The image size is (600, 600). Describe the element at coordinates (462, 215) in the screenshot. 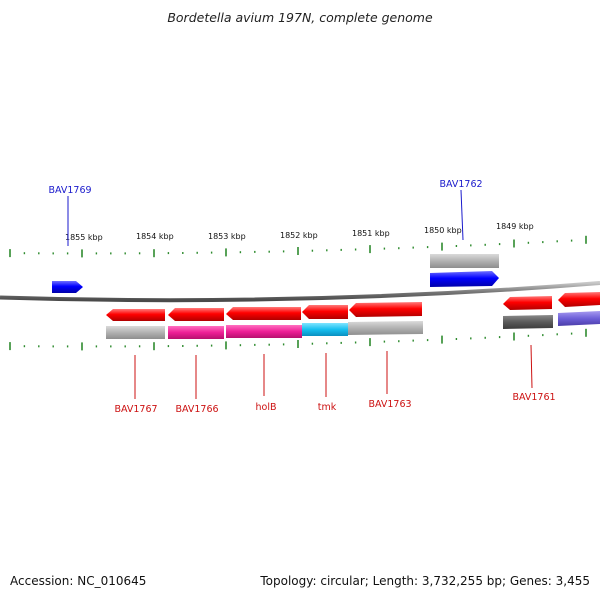

I see `leader-line-bav1762` at that location.